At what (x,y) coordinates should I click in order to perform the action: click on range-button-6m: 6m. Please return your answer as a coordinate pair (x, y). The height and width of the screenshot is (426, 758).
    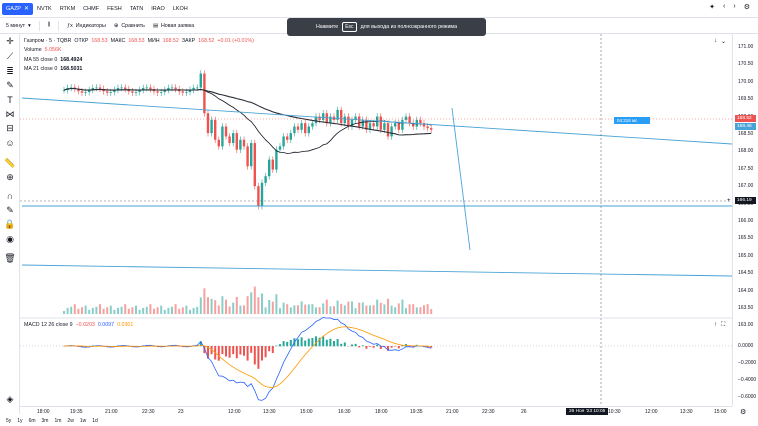
    Looking at the image, I should click on (32, 421).